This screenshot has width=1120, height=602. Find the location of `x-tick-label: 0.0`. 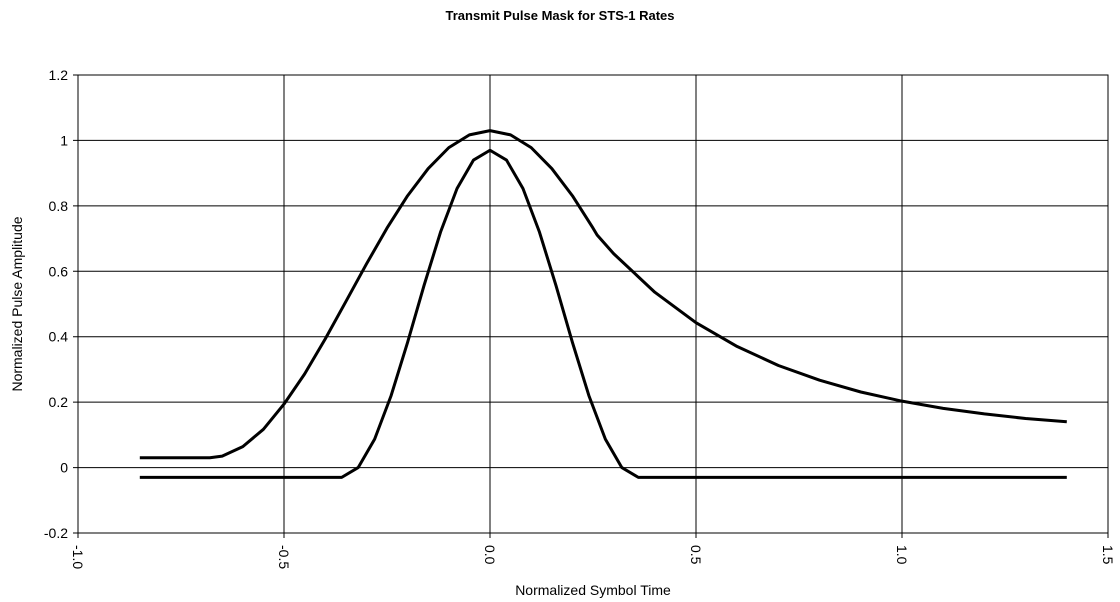

x-tick-label: 0.0 is located at coordinates (490, 555).